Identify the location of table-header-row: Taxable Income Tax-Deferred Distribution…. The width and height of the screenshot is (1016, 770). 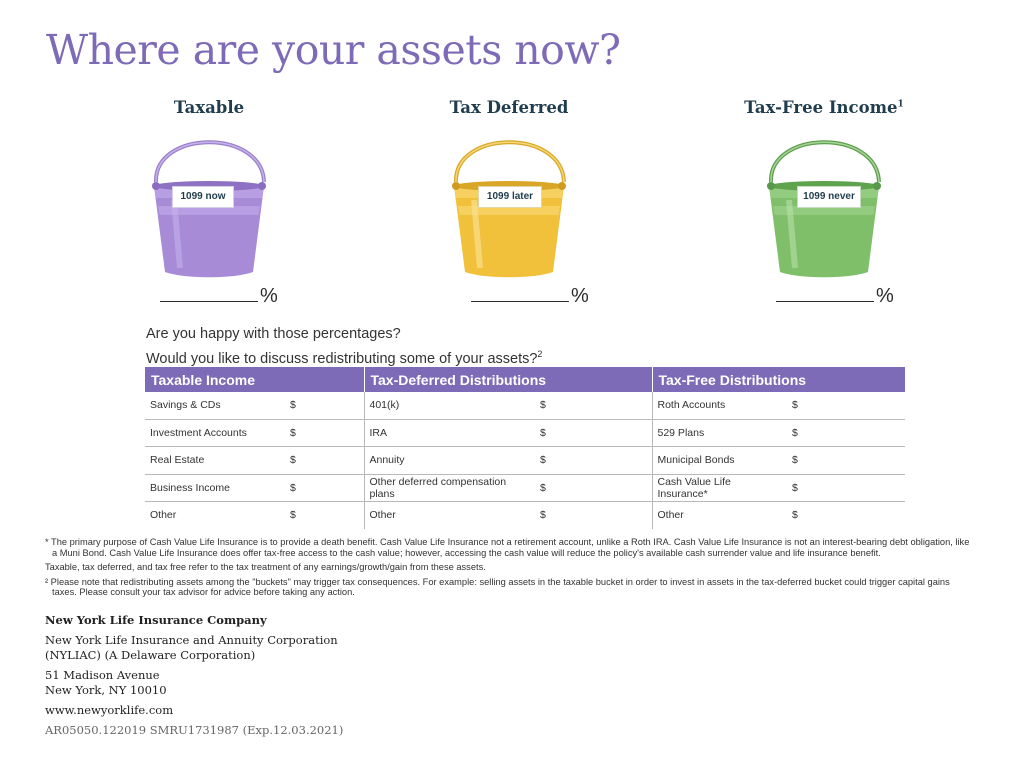
(525, 379).